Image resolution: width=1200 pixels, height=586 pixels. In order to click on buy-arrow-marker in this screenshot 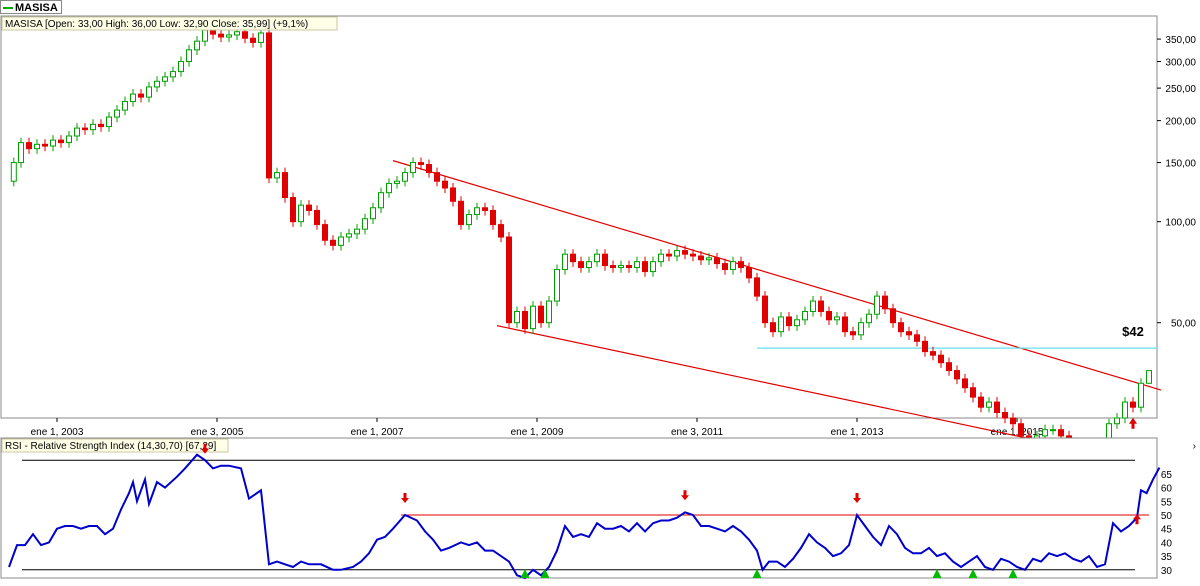, I will do `click(1133, 423)`.